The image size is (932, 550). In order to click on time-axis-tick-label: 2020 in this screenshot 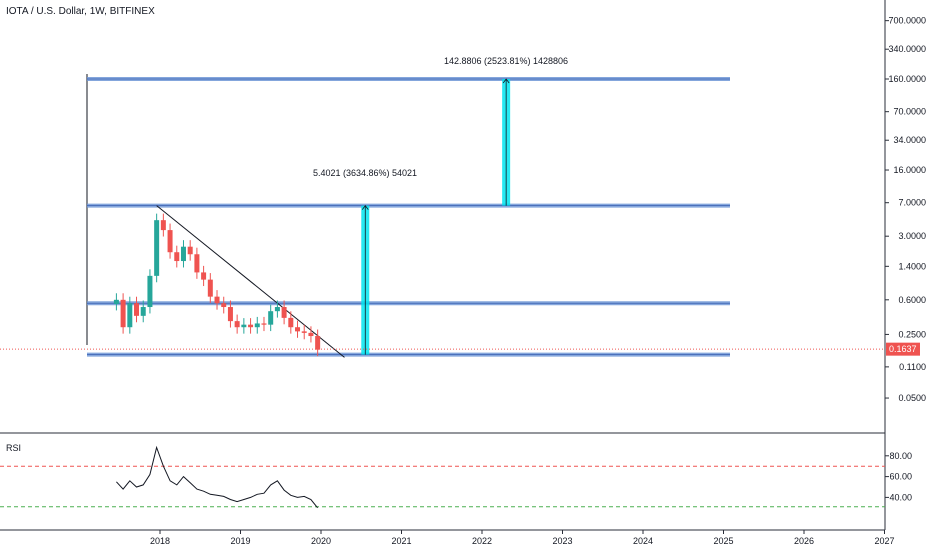, I will do `click(321, 541)`.